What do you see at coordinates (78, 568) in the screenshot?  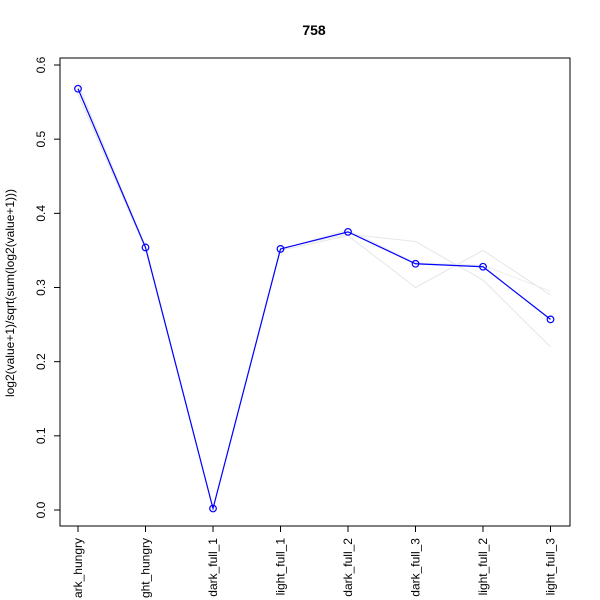 I see `x-tick-label: ark_hungry` at bounding box center [78, 568].